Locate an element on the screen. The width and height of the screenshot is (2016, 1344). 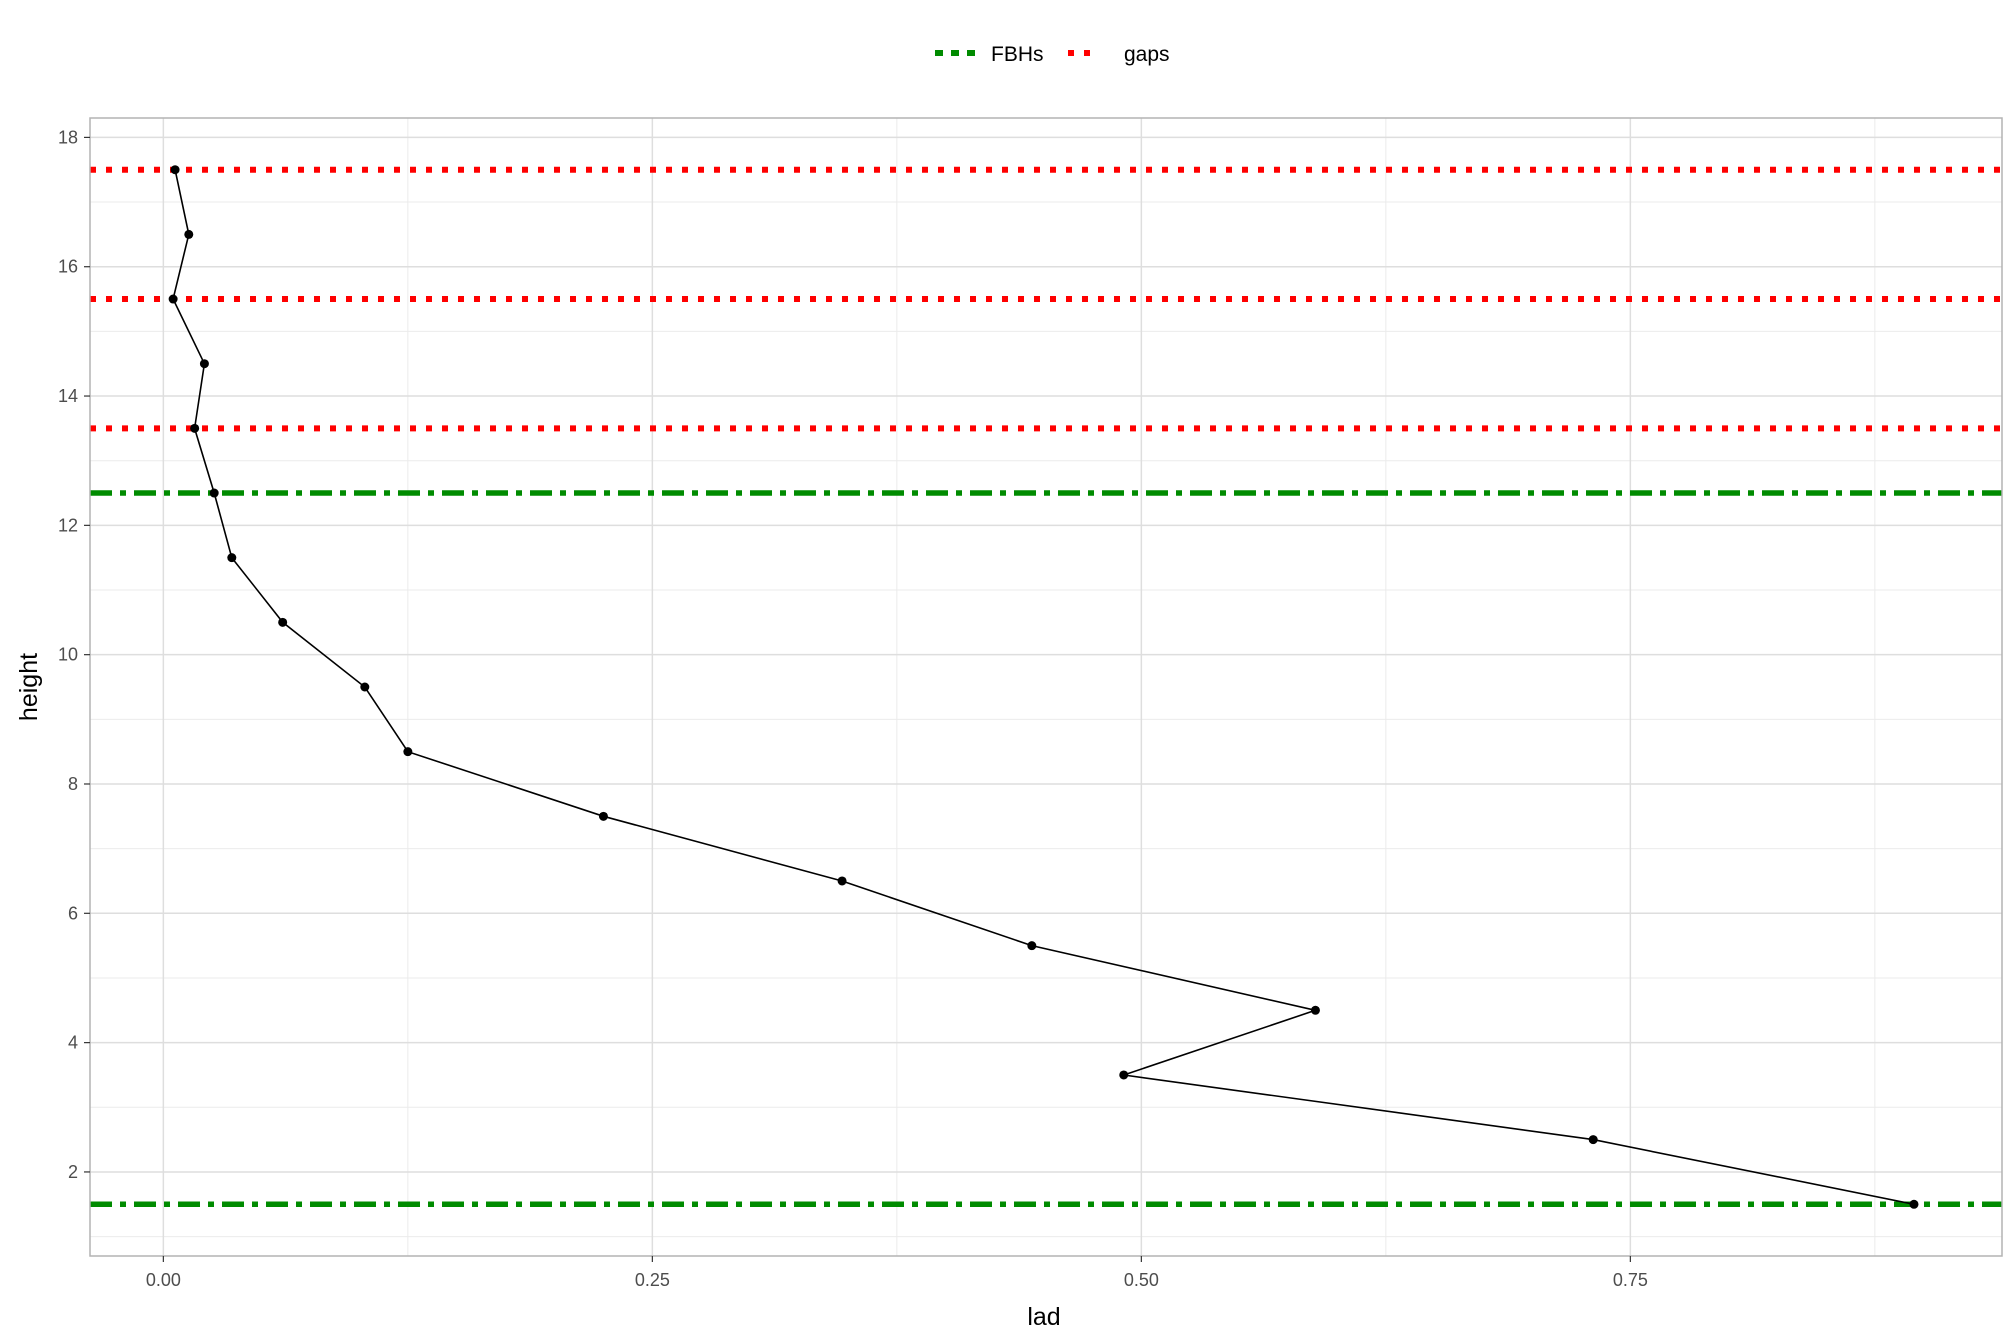
x-tick-label: 0.75 is located at coordinates (1630, 1280).